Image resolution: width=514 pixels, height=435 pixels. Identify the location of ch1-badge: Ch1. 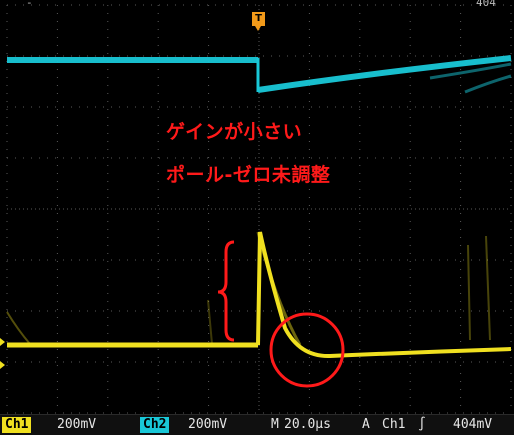
(17, 425).